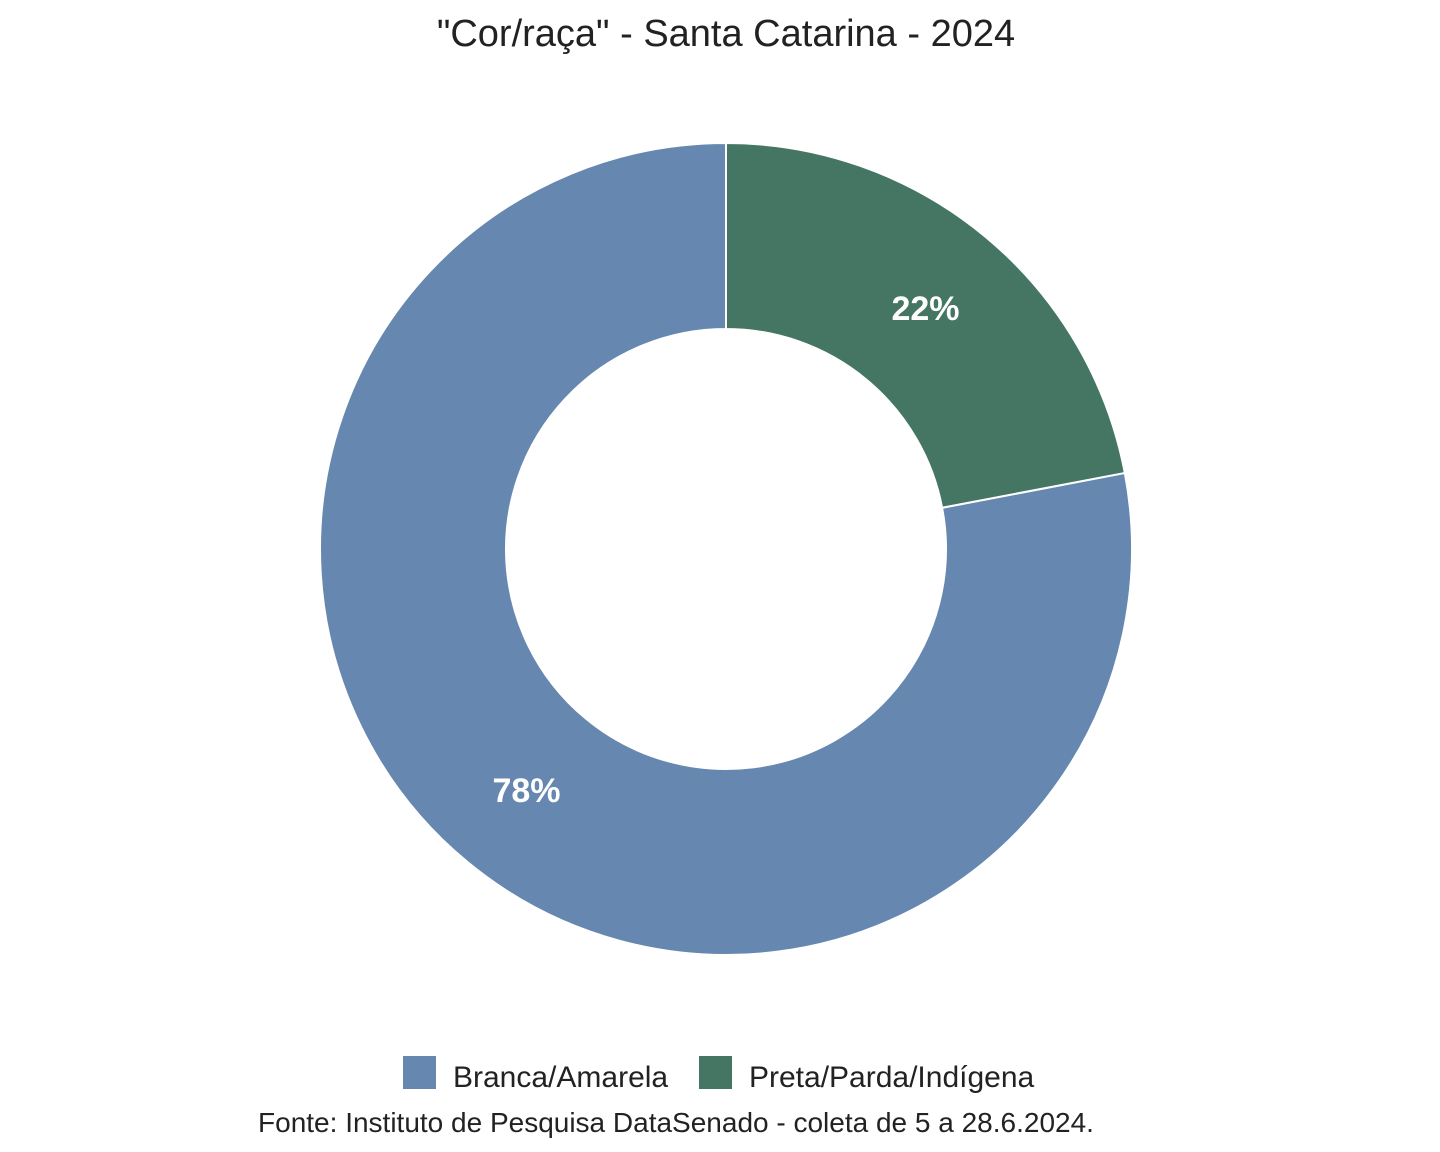 The height and width of the screenshot is (1152, 1440). I want to click on legend-swatch-preta-parda-indigena, so click(715, 1072).